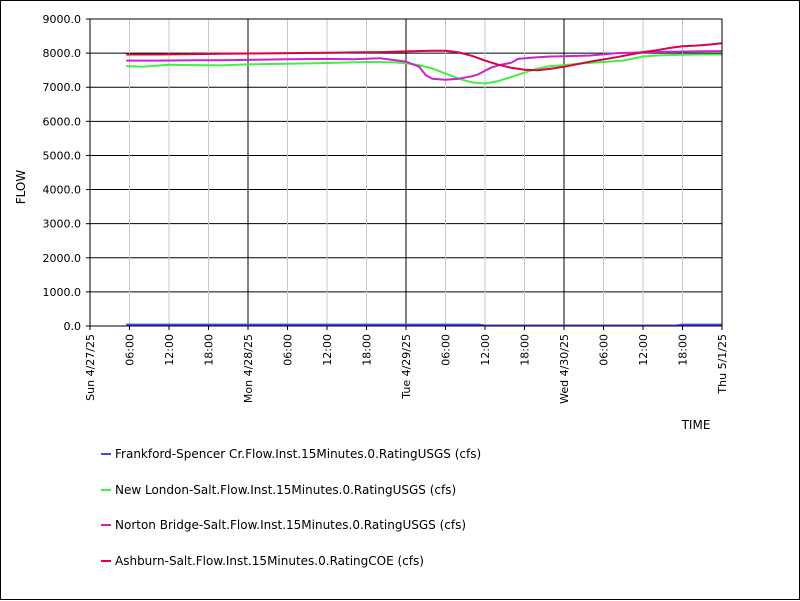 The image size is (800, 601). What do you see at coordinates (62, 155) in the screenshot?
I see `y-tick-label: 5000.0` at bounding box center [62, 155].